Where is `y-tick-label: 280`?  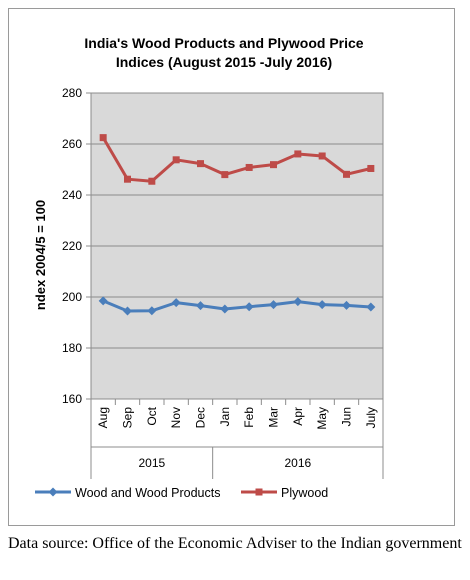 y-tick-label: 280 is located at coordinates (72, 93).